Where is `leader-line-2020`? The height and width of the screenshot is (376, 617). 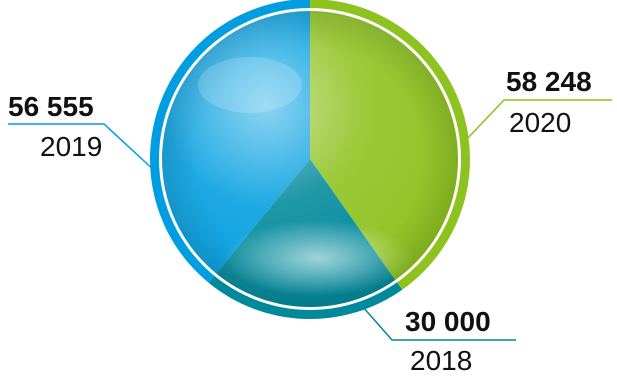 leader-line-2020 is located at coordinates (538, 120).